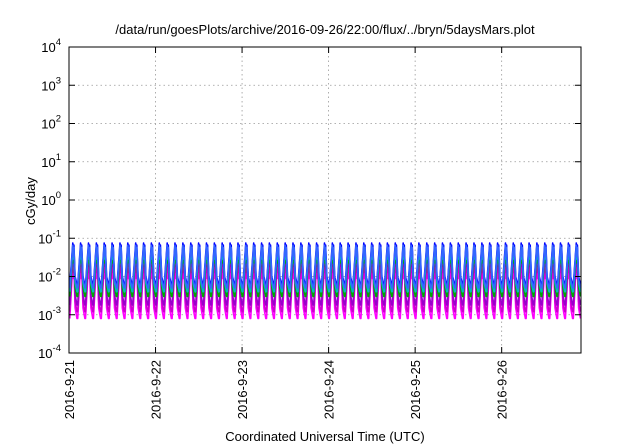 The width and height of the screenshot is (640, 448). What do you see at coordinates (325, 266) in the screenshot?
I see `series-line` at bounding box center [325, 266].